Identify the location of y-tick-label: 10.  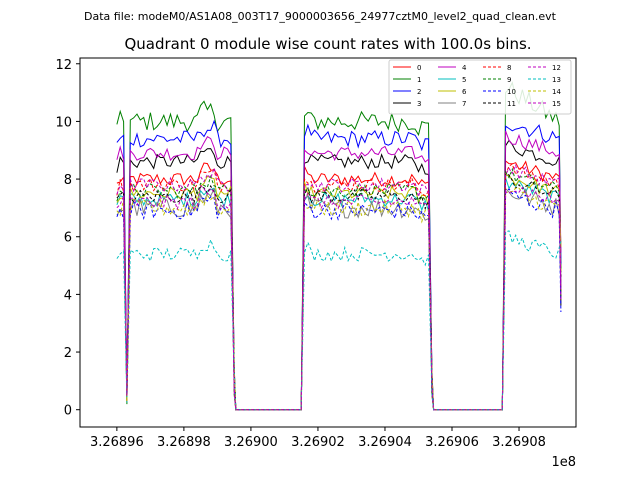
(63, 122).